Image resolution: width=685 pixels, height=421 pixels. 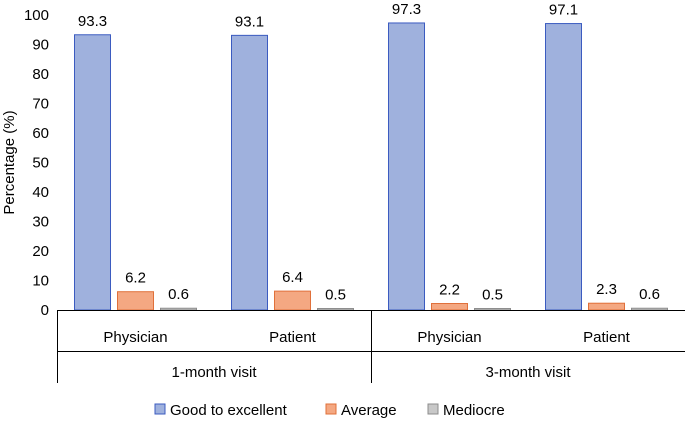 What do you see at coordinates (92, 21) in the screenshot?
I see `data-label: 93.3` at bounding box center [92, 21].